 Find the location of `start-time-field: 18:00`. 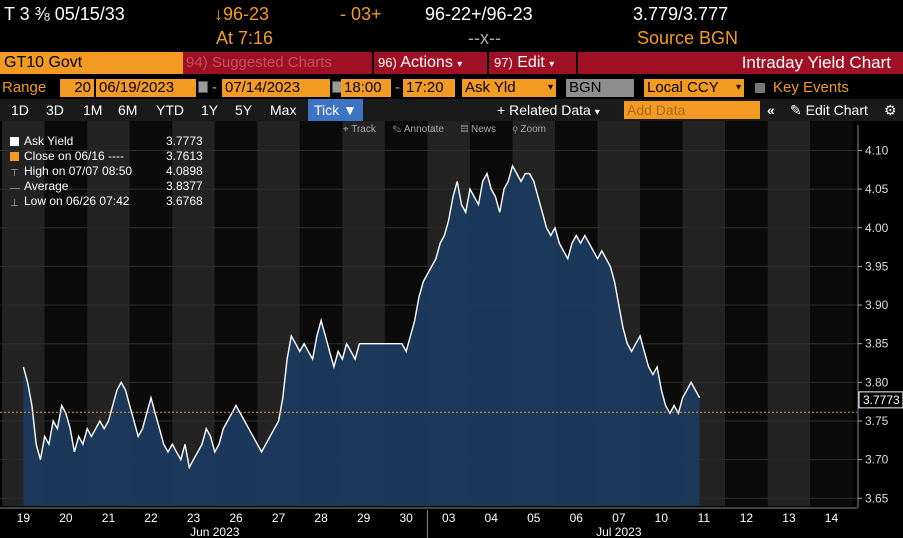

start-time-field: 18:00 is located at coordinates (366, 88).